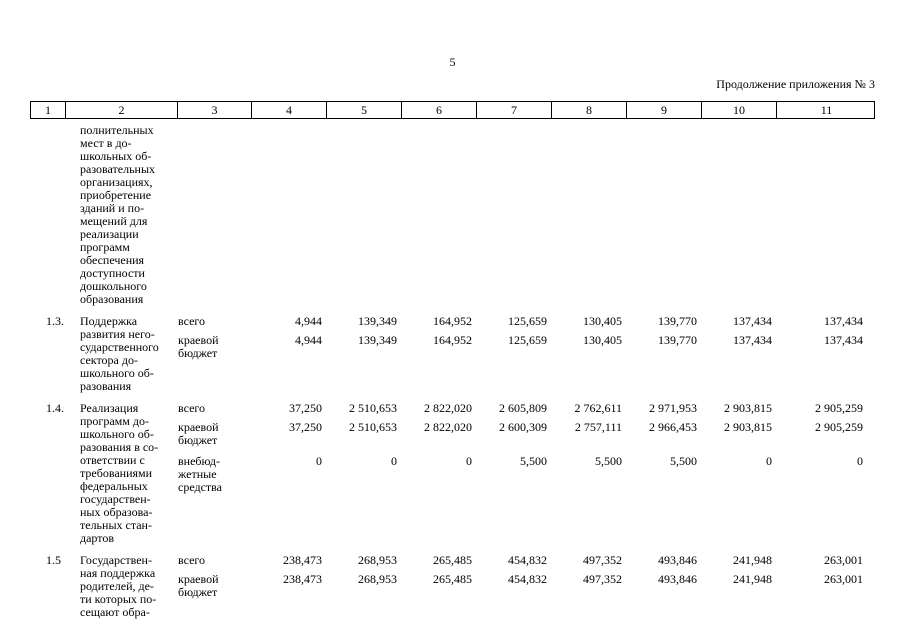  Describe the element at coordinates (523, 408) in the screenshot. I see `value-cell: 2 605,809` at that location.